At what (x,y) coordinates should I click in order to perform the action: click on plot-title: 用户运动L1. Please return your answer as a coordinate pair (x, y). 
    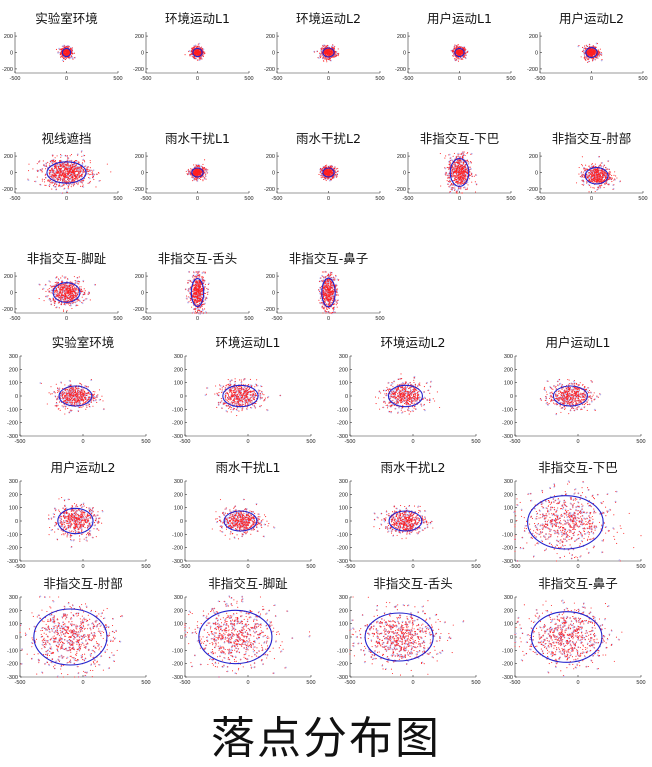
    Looking at the image, I should click on (459, 18).